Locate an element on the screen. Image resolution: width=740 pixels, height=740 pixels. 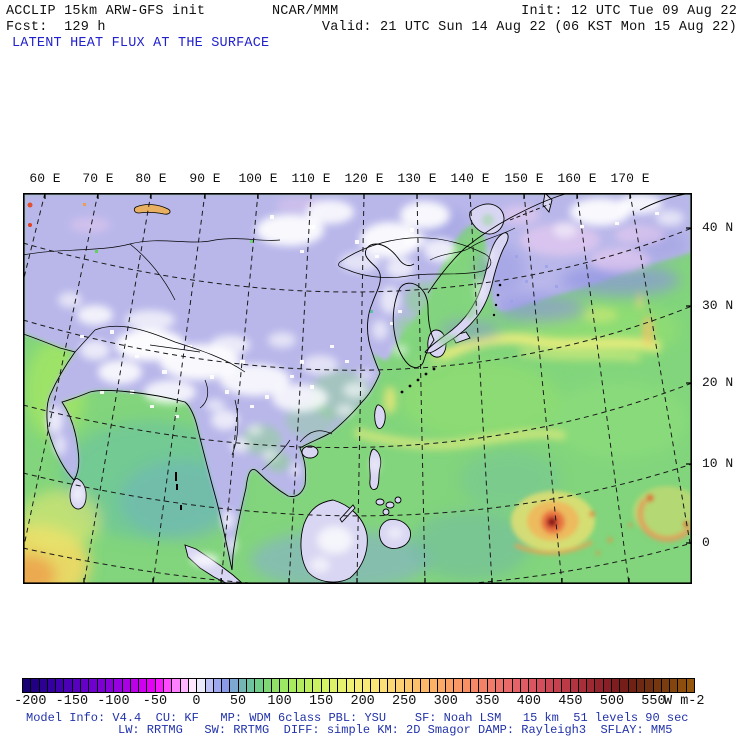
latitude-label: 40 N is located at coordinates (718, 227).